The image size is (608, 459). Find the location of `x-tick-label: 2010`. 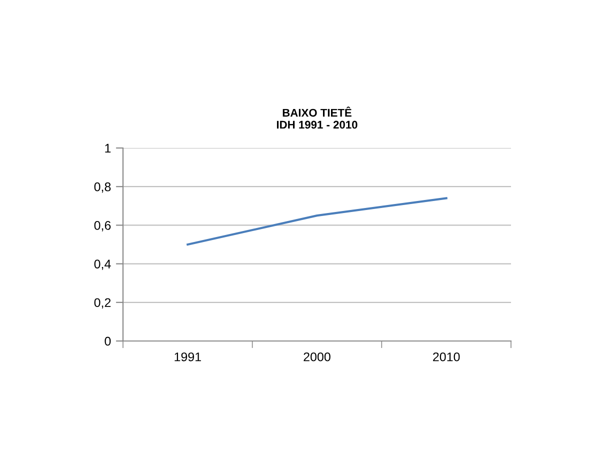

x-tick-label: 2010 is located at coordinates (446, 357).